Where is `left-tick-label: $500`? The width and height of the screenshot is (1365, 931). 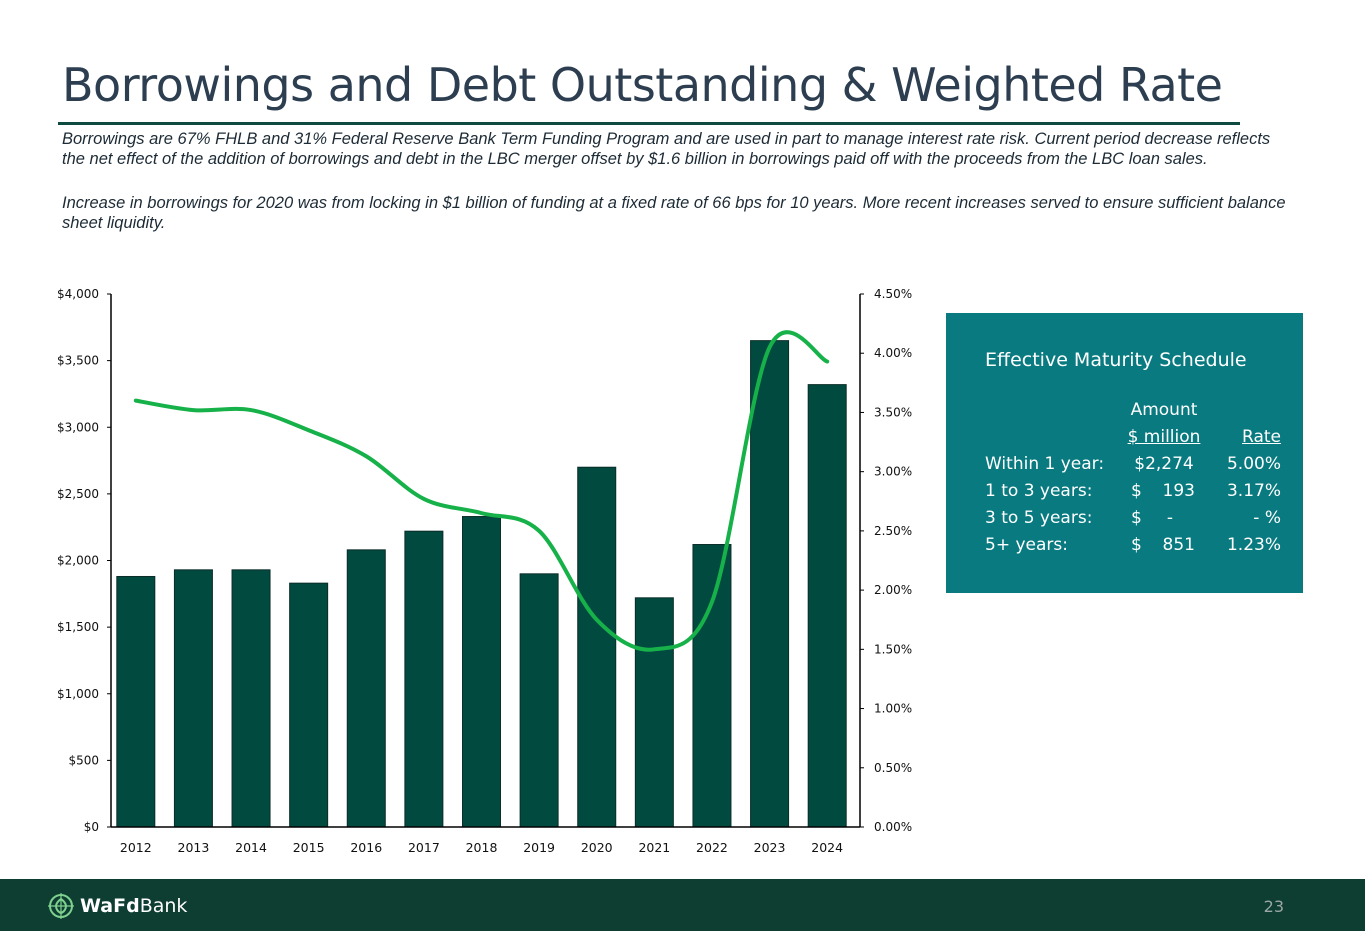
left-tick-label: $500 is located at coordinates (83, 760).